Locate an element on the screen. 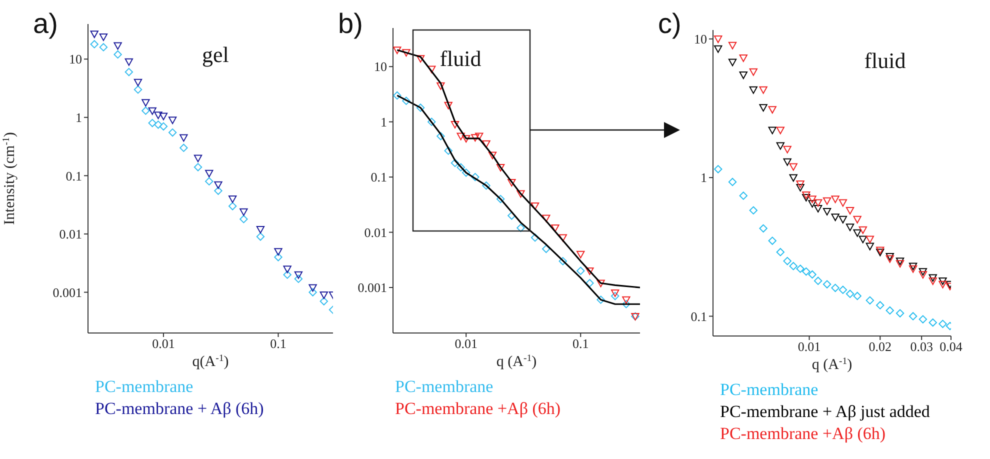 This screenshot has height=459, width=990. x-axis-title: q(A$^{-1}$) is located at coordinates (210, 361).